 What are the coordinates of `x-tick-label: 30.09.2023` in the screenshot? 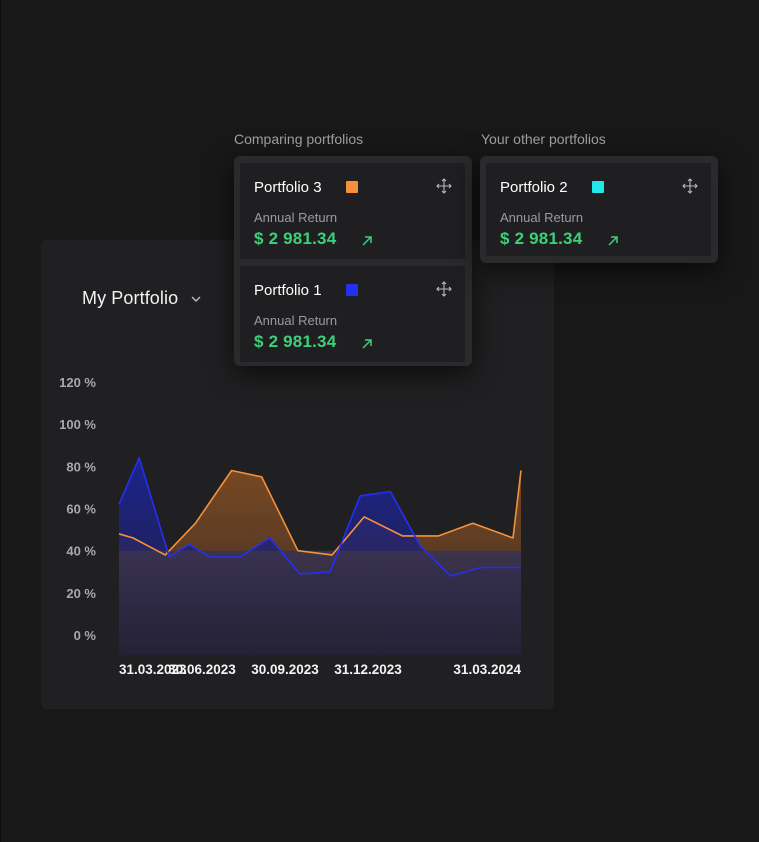 It's located at (285, 669).